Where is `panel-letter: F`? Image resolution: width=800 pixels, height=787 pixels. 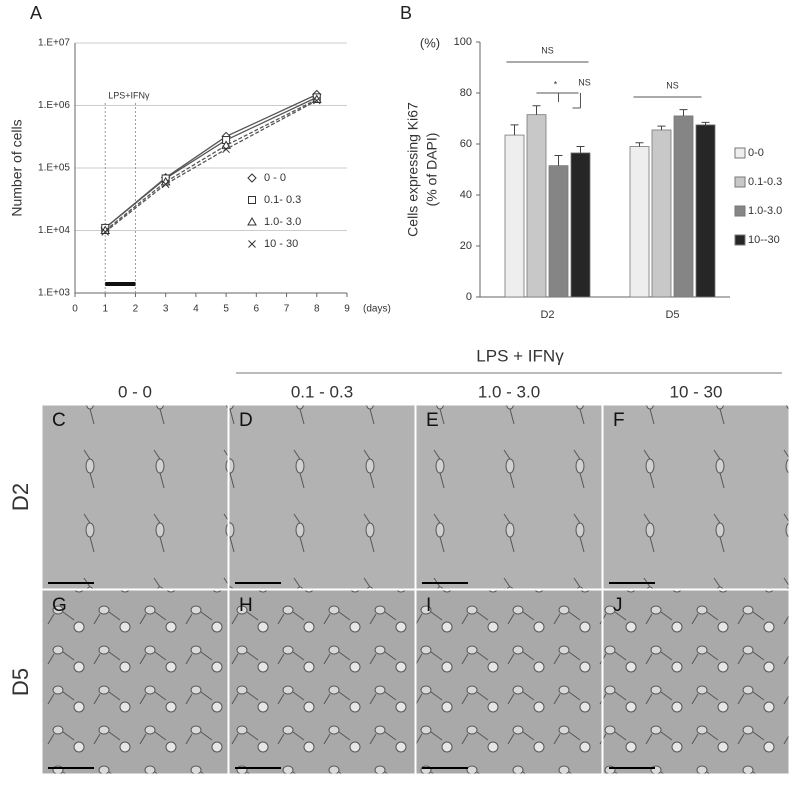
panel-letter: F is located at coordinates (619, 420).